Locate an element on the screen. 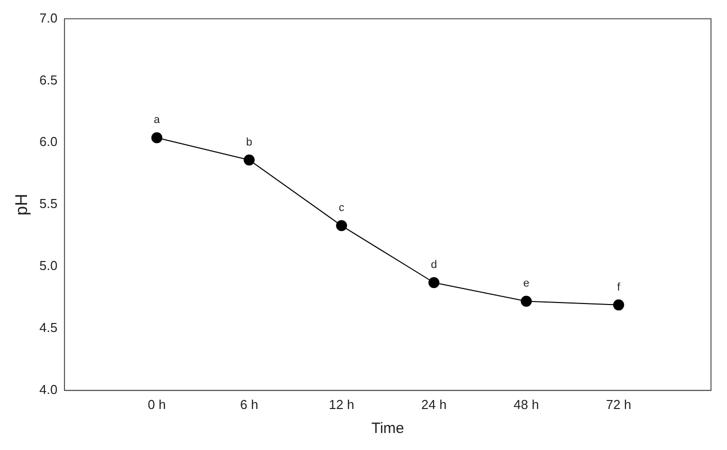  x-tick-label: 12 h is located at coordinates (341, 404).